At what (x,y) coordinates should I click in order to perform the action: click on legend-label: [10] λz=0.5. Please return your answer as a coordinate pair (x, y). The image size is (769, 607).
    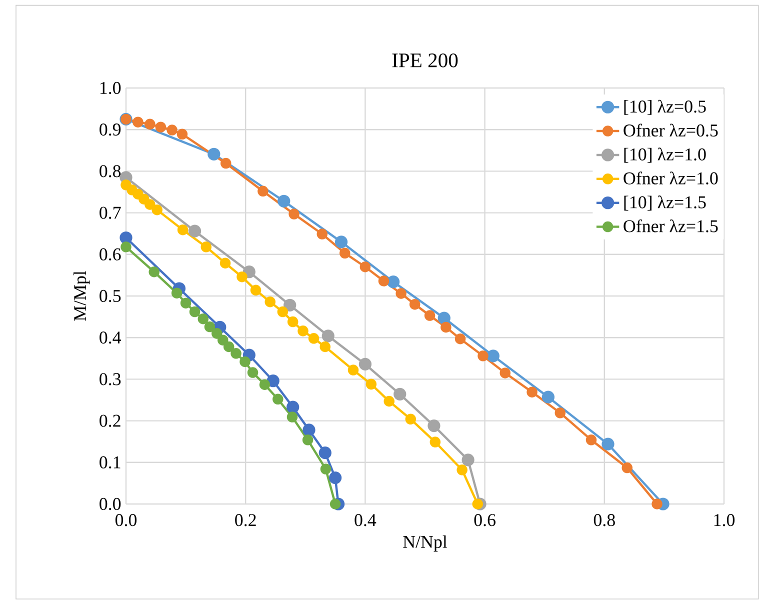
    Looking at the image, I should click on (665, 107).